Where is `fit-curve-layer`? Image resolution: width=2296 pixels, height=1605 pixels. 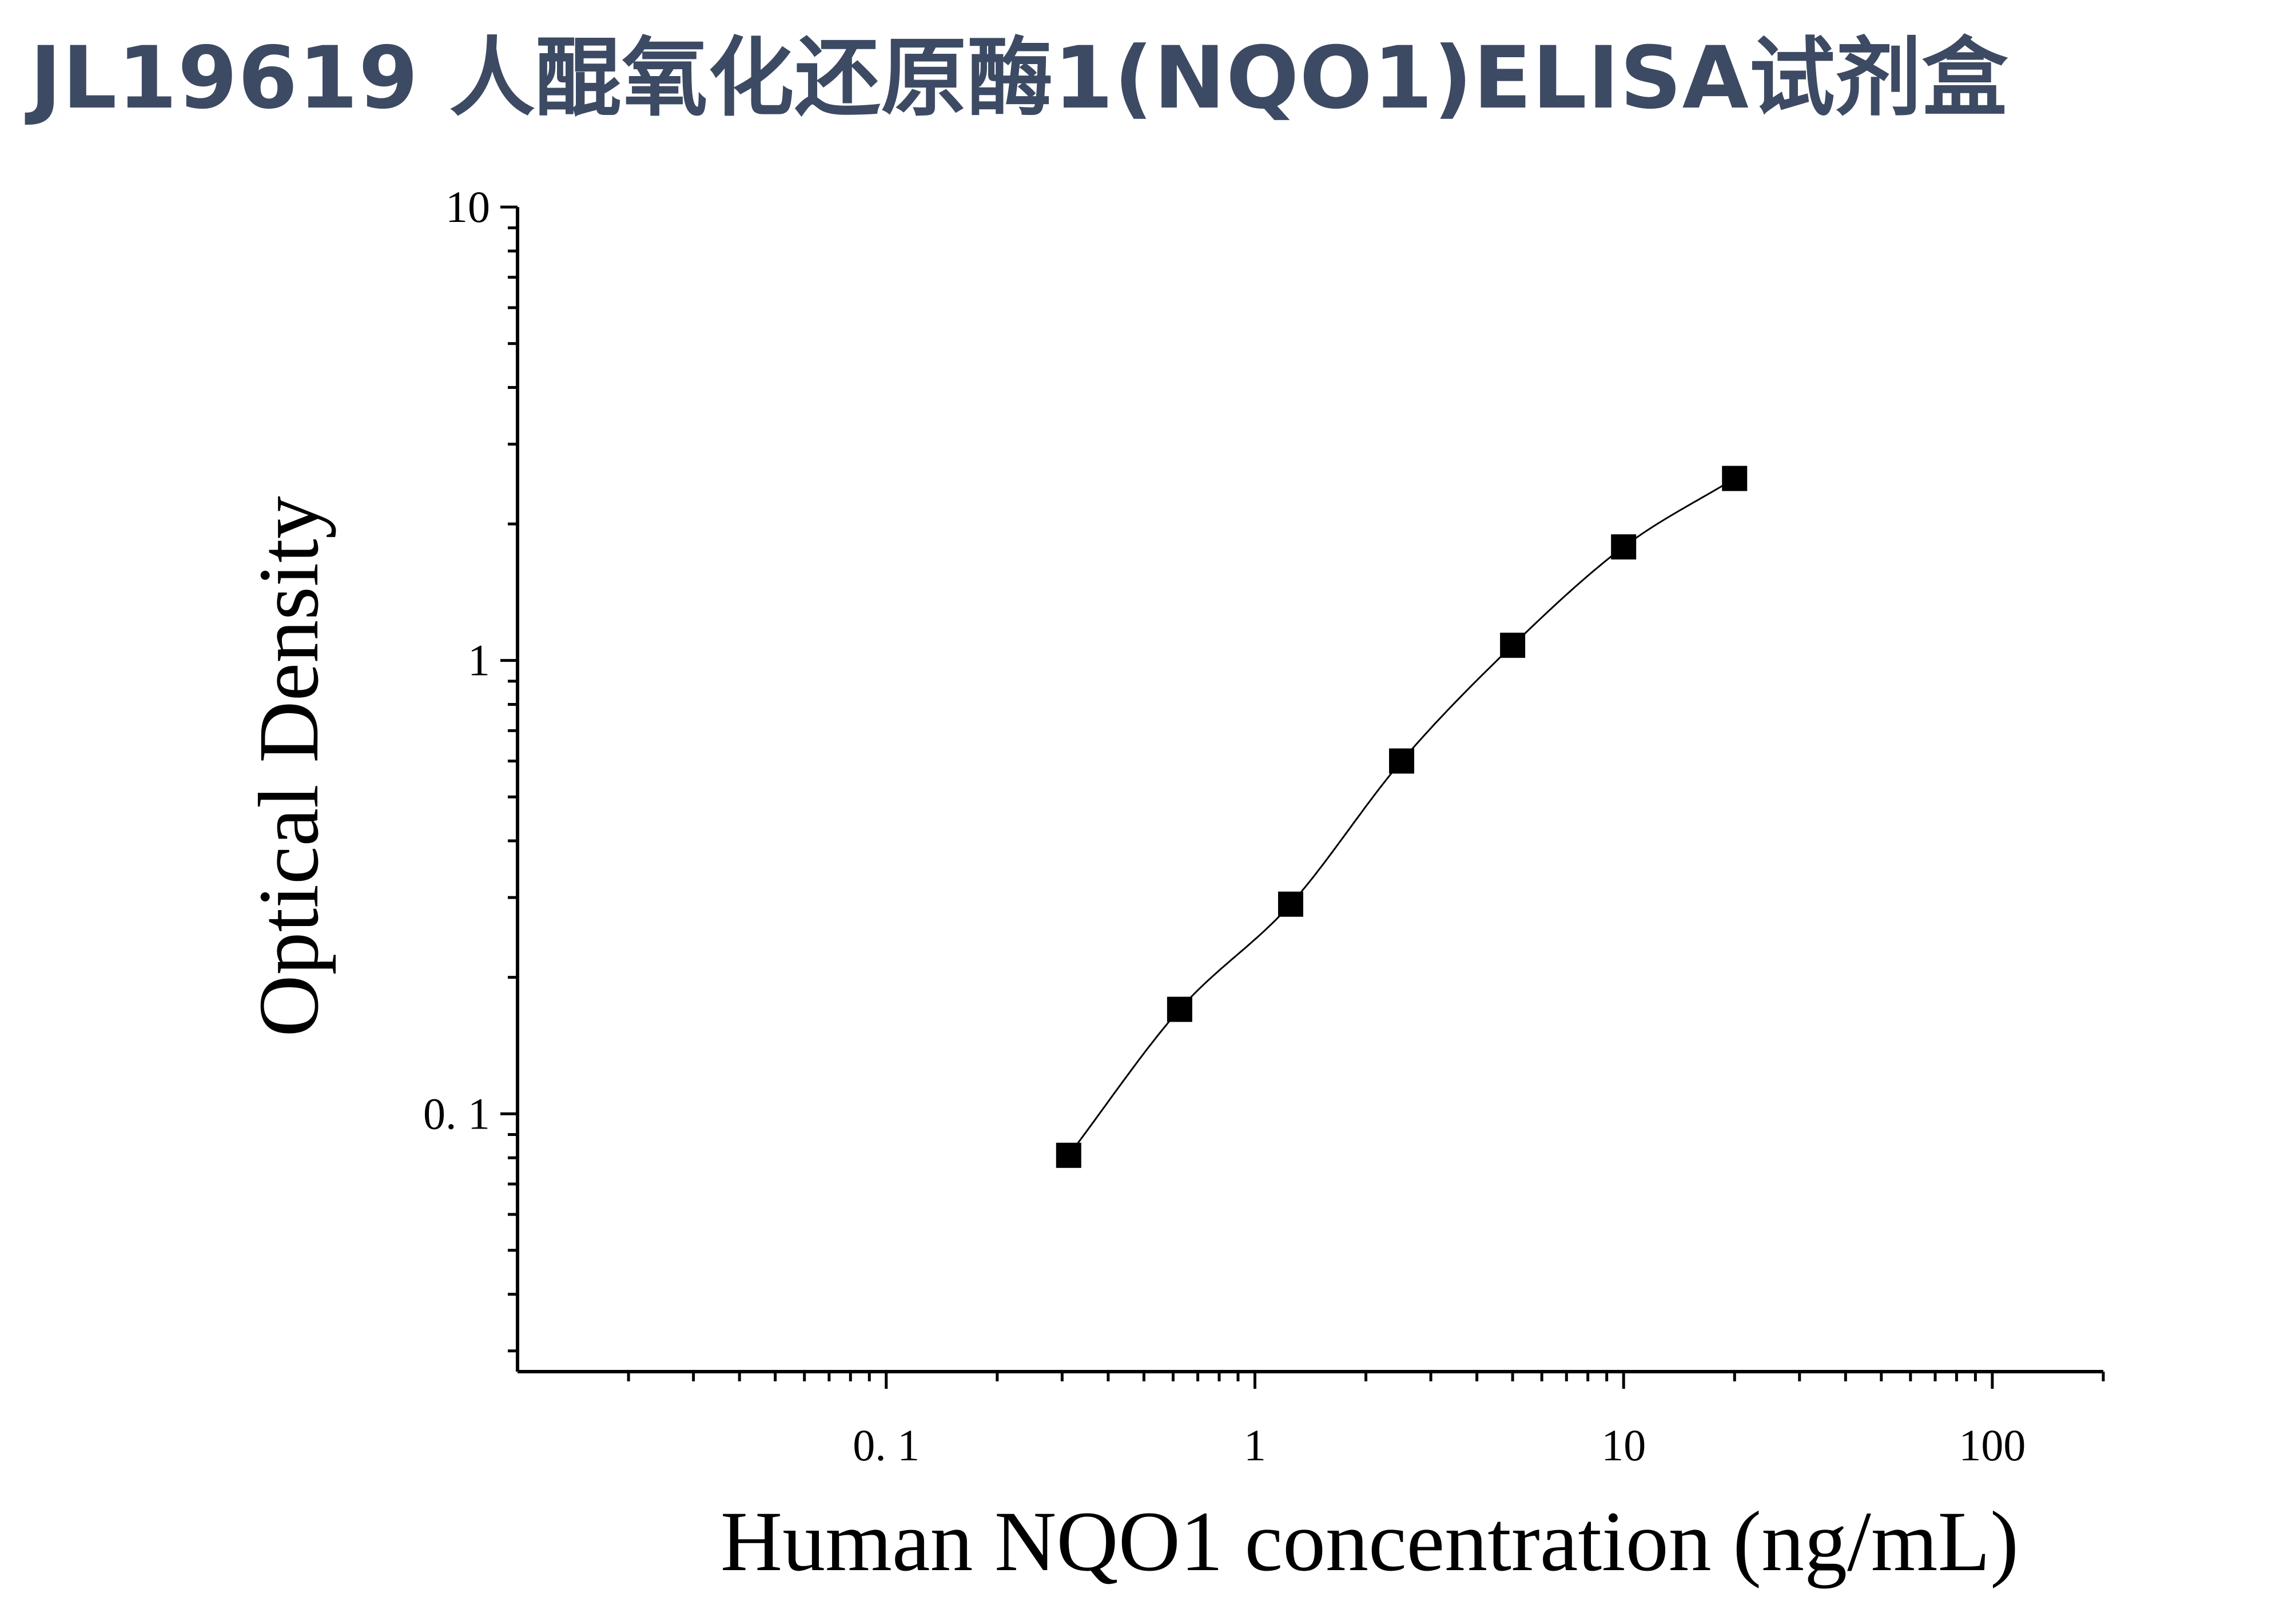 fit-curve-layer is located at coordinates (1402, 817).